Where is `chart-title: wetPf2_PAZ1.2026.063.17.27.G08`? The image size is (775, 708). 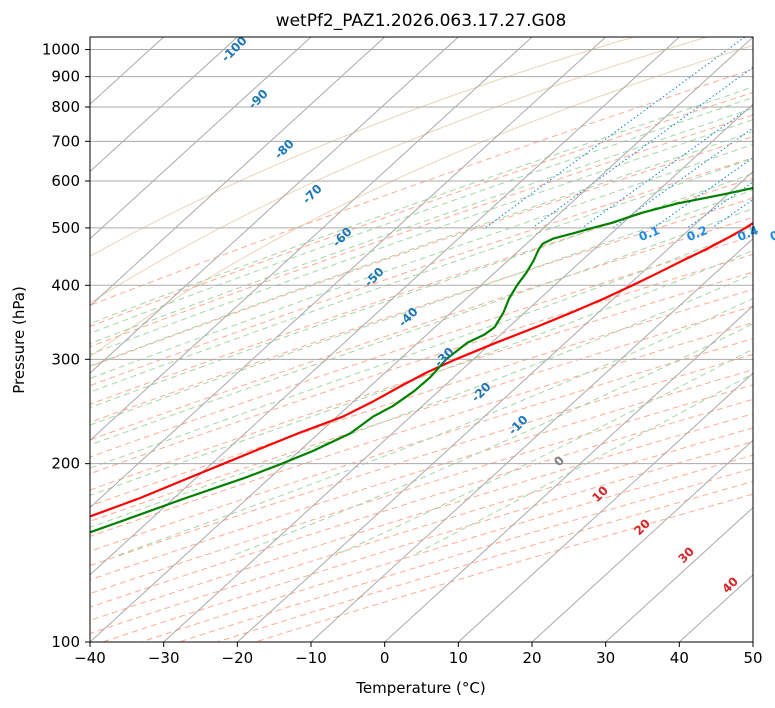 chart-title: wetPf2_PAZ1.2026.063.17.27.G08 is located at coordinates (421, 21).